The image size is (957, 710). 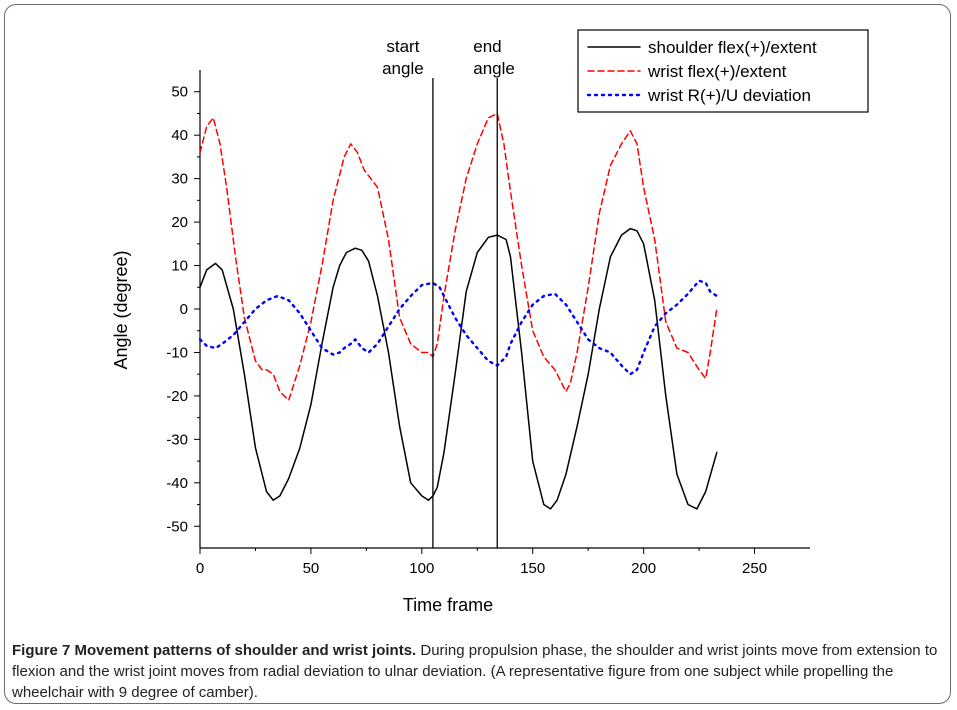 I want to click on legend-label-3: wrist R(+)/U deviation, so click(x=729, y=95).